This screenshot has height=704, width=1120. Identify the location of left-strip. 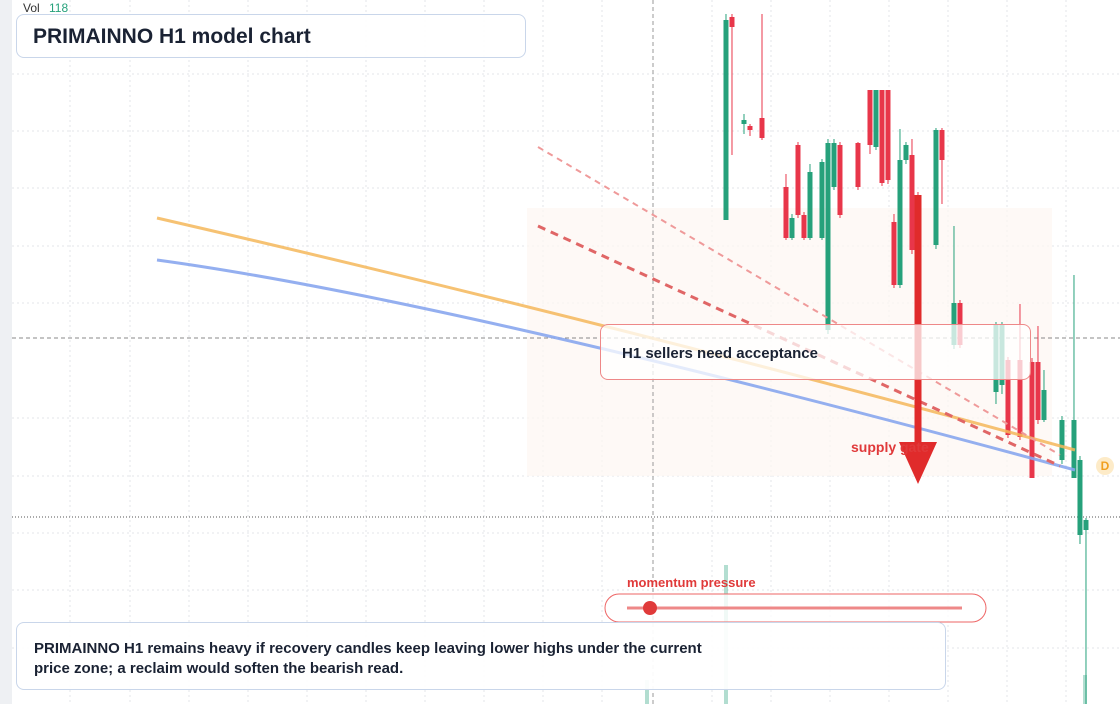
(6, 352).